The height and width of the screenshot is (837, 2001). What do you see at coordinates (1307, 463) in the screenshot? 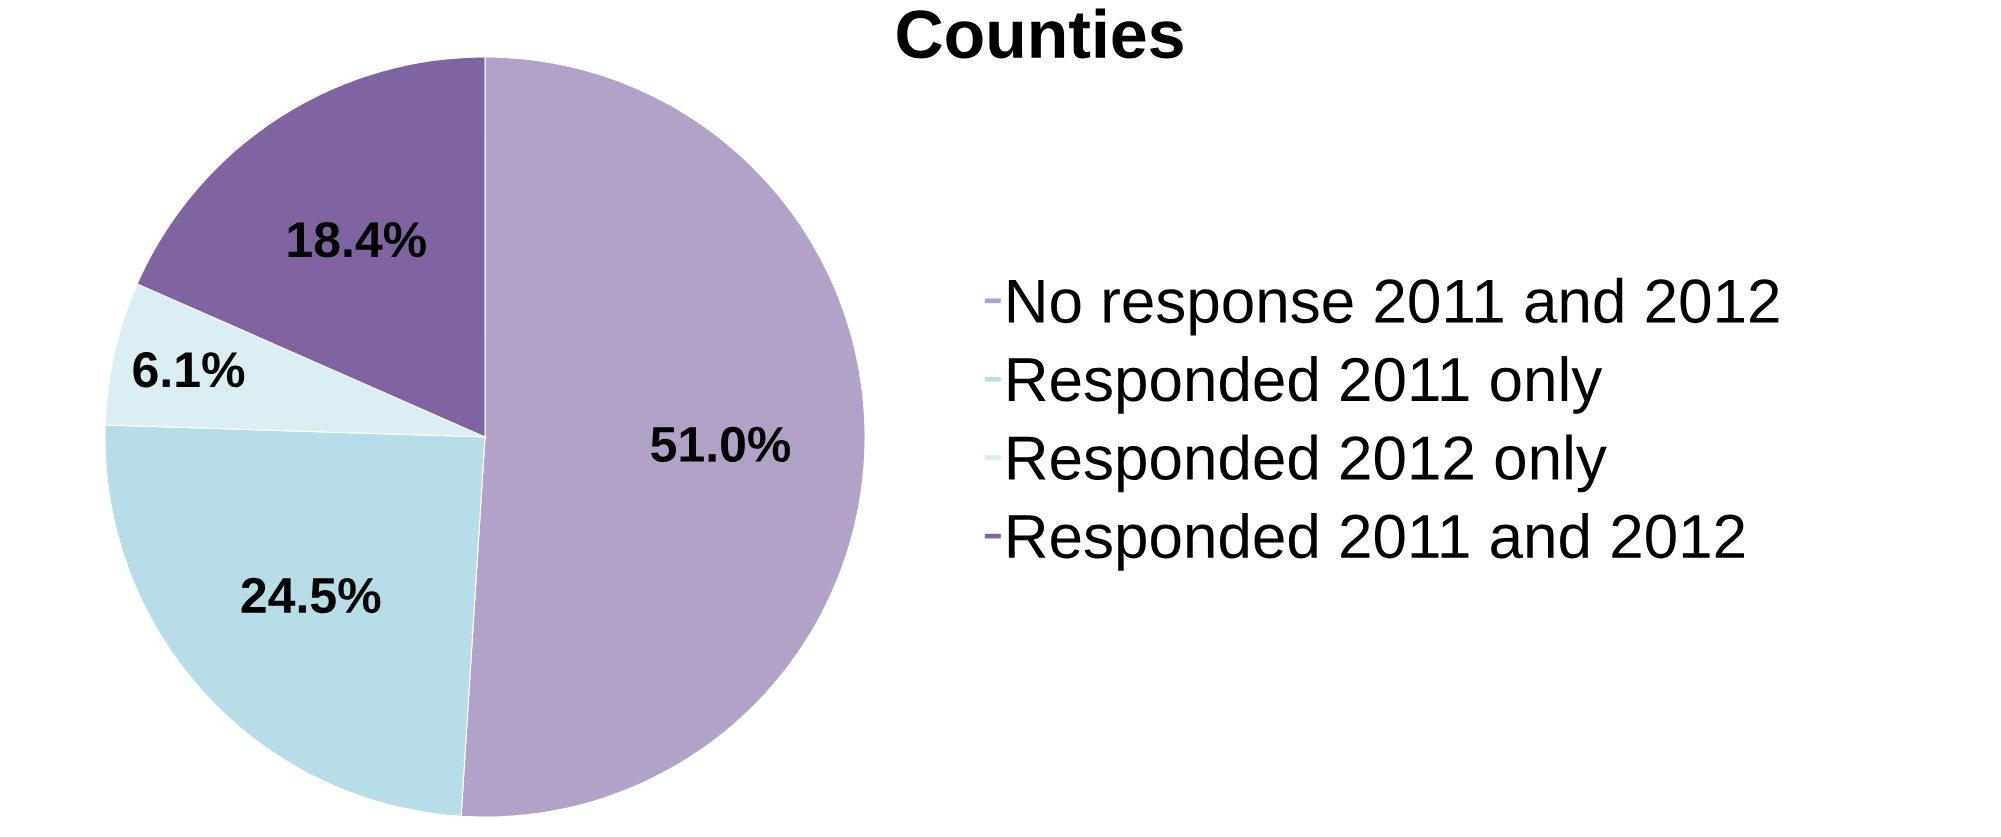
I see `legend-label: Responded 2012 only` at bounding box center [1307, 463].